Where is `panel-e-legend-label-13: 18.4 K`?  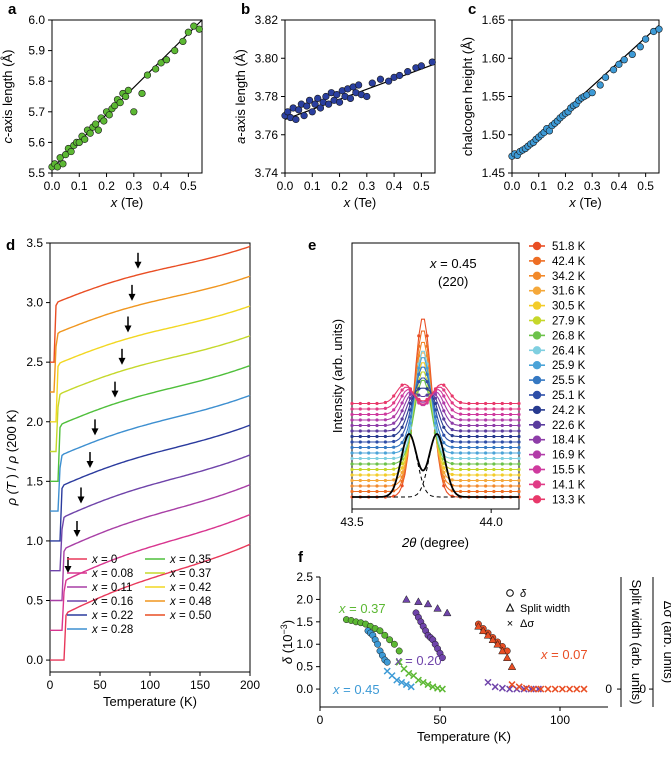 panel-e-legend-label-13: 18.4 K is located at coordinates (569, 441).